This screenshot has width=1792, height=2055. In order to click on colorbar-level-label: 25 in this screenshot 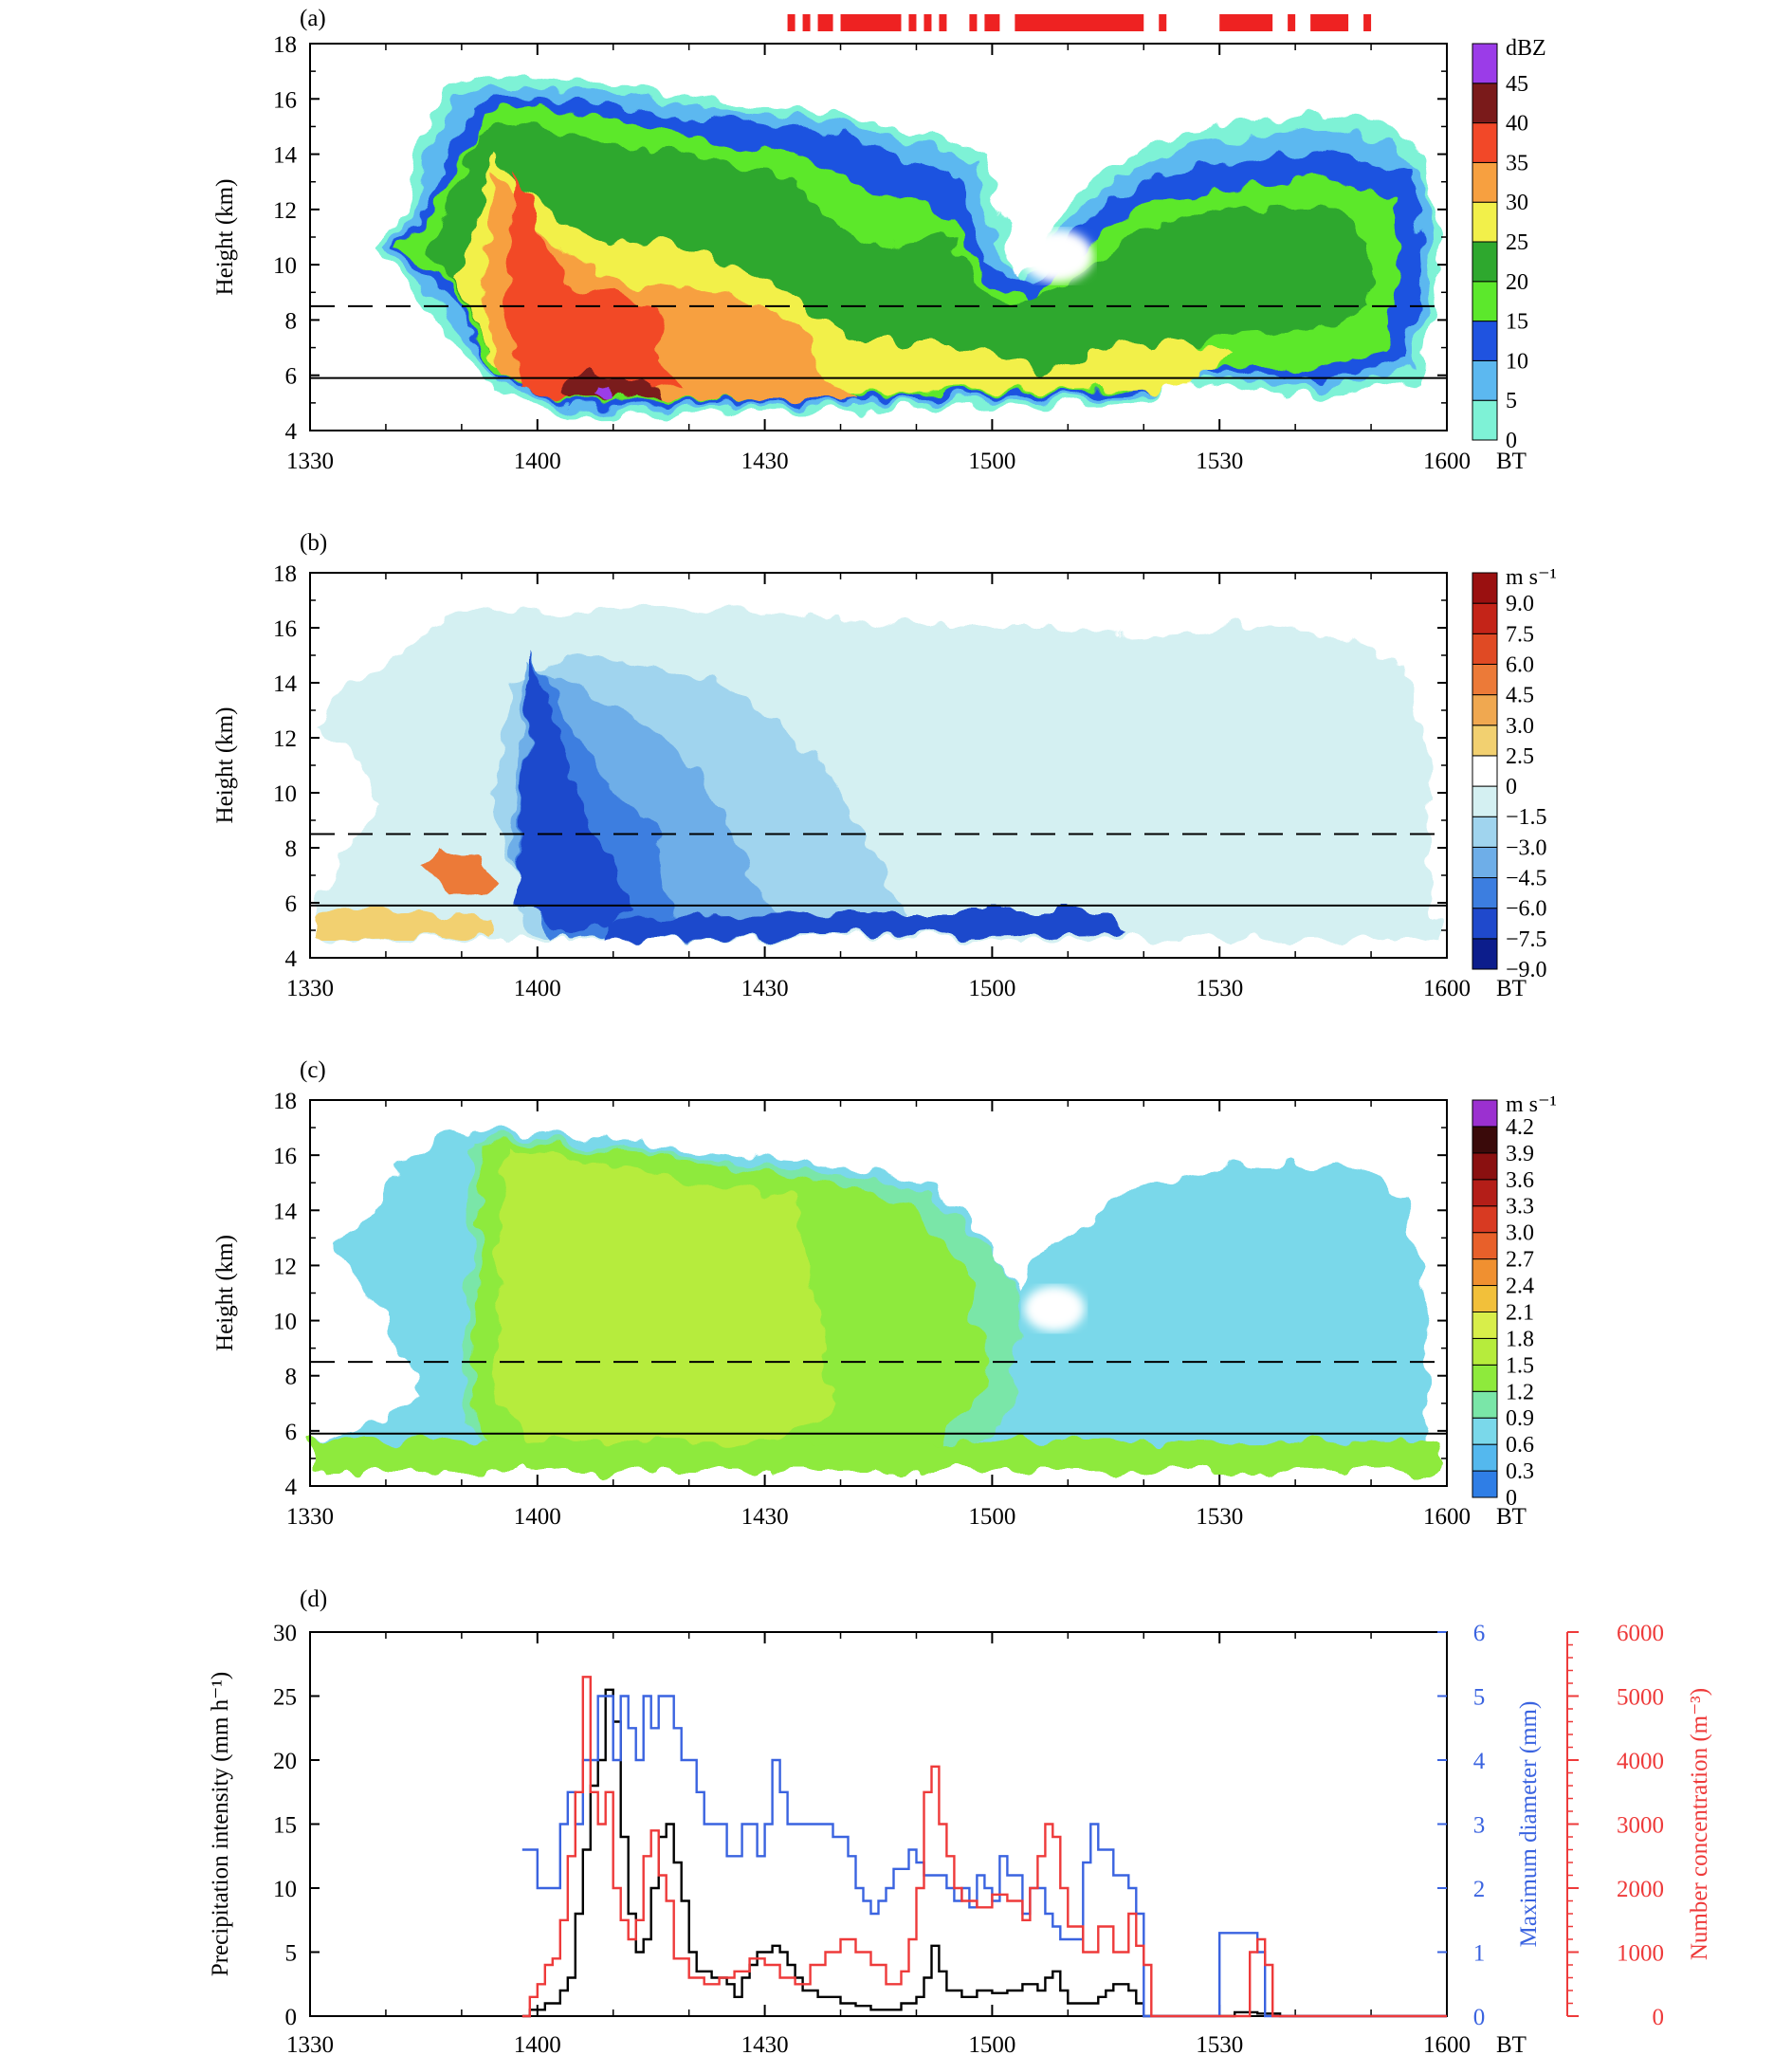, I will do `click(1517, 242)`.